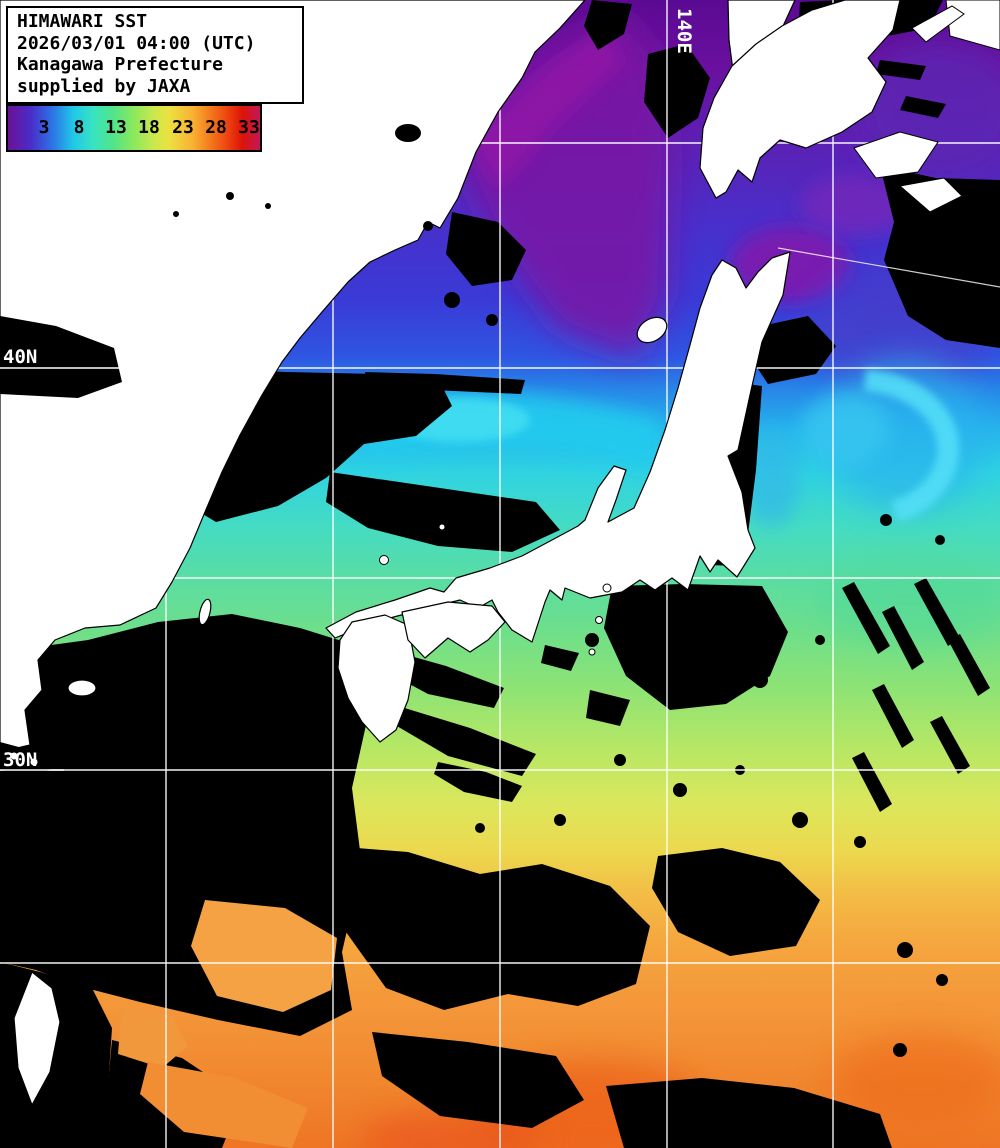 Image resolution: width=1000 pixels, height=1148 pixels. What do you see at coordinates (65, 569) in the screenshot?
I see `graticule-overlay` at bounding box center [65, 569].